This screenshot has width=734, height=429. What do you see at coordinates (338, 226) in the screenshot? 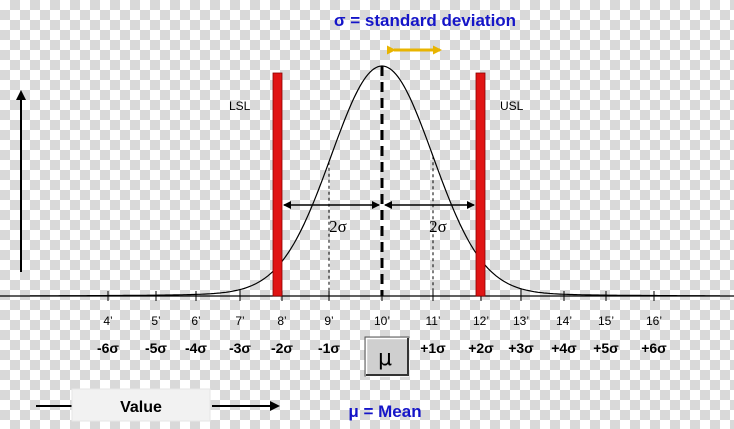
I see `left-span-label: 2σ` at bounding box center [338, 226].